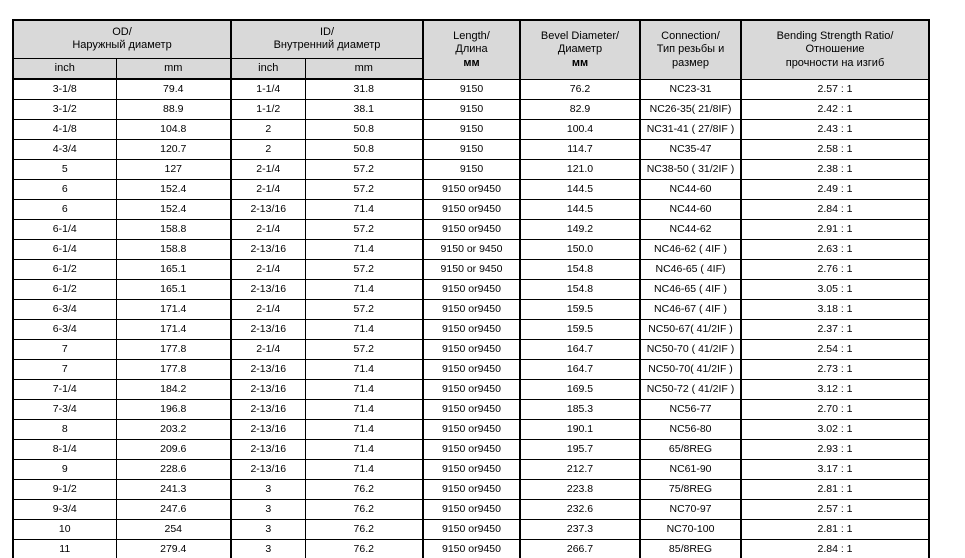 This screenshot has height=558, width=965. Describe the element at coordinates (268, 68) in the screenshot. I see `header-id-inch: inch` at that location.